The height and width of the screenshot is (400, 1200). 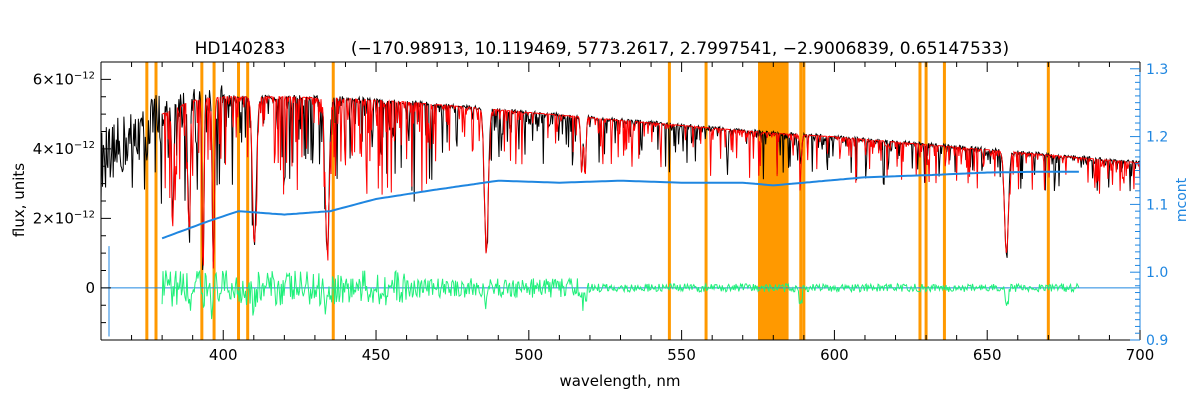 I want to click on y2-axis-label: mcont, so click(x=1182, y=199).